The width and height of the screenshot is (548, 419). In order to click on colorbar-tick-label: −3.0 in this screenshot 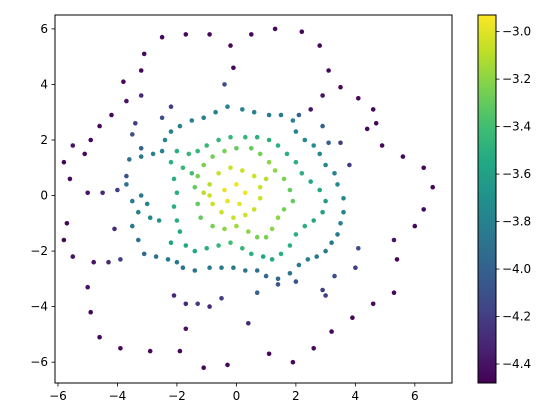, I will do `click(516, 32)`.